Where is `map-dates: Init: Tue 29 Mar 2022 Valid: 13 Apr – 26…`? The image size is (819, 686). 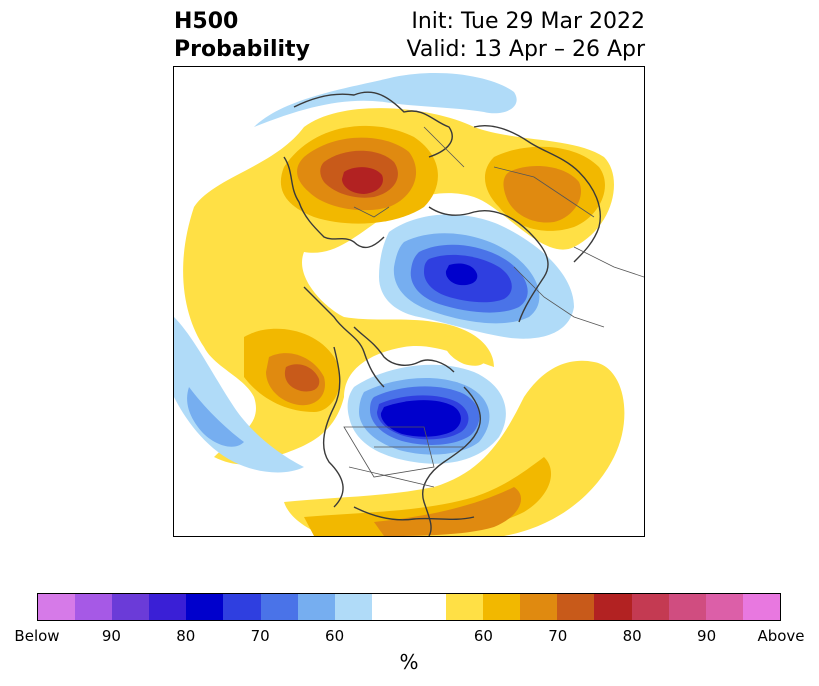 map-dates: Init: Tue 29 Mar 2022 Valid: 13 Apr – 26… is located at coordinates (526, 36).